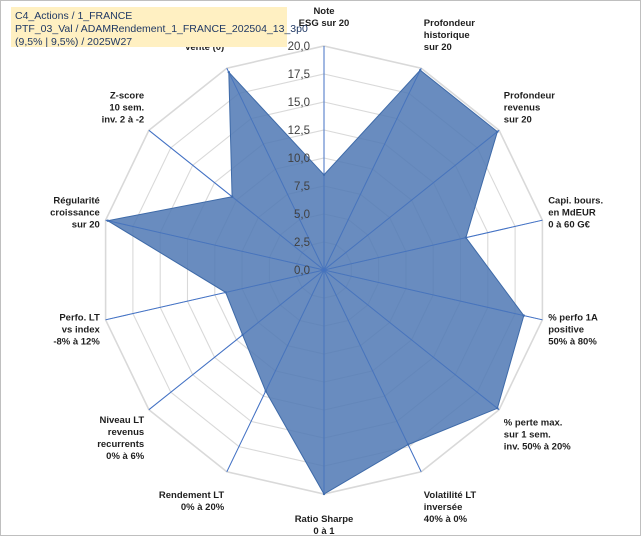  Describe the element at coordinates (205, 47) in the screenshot. I see `axis-label-line: Vente (0)` at that location.